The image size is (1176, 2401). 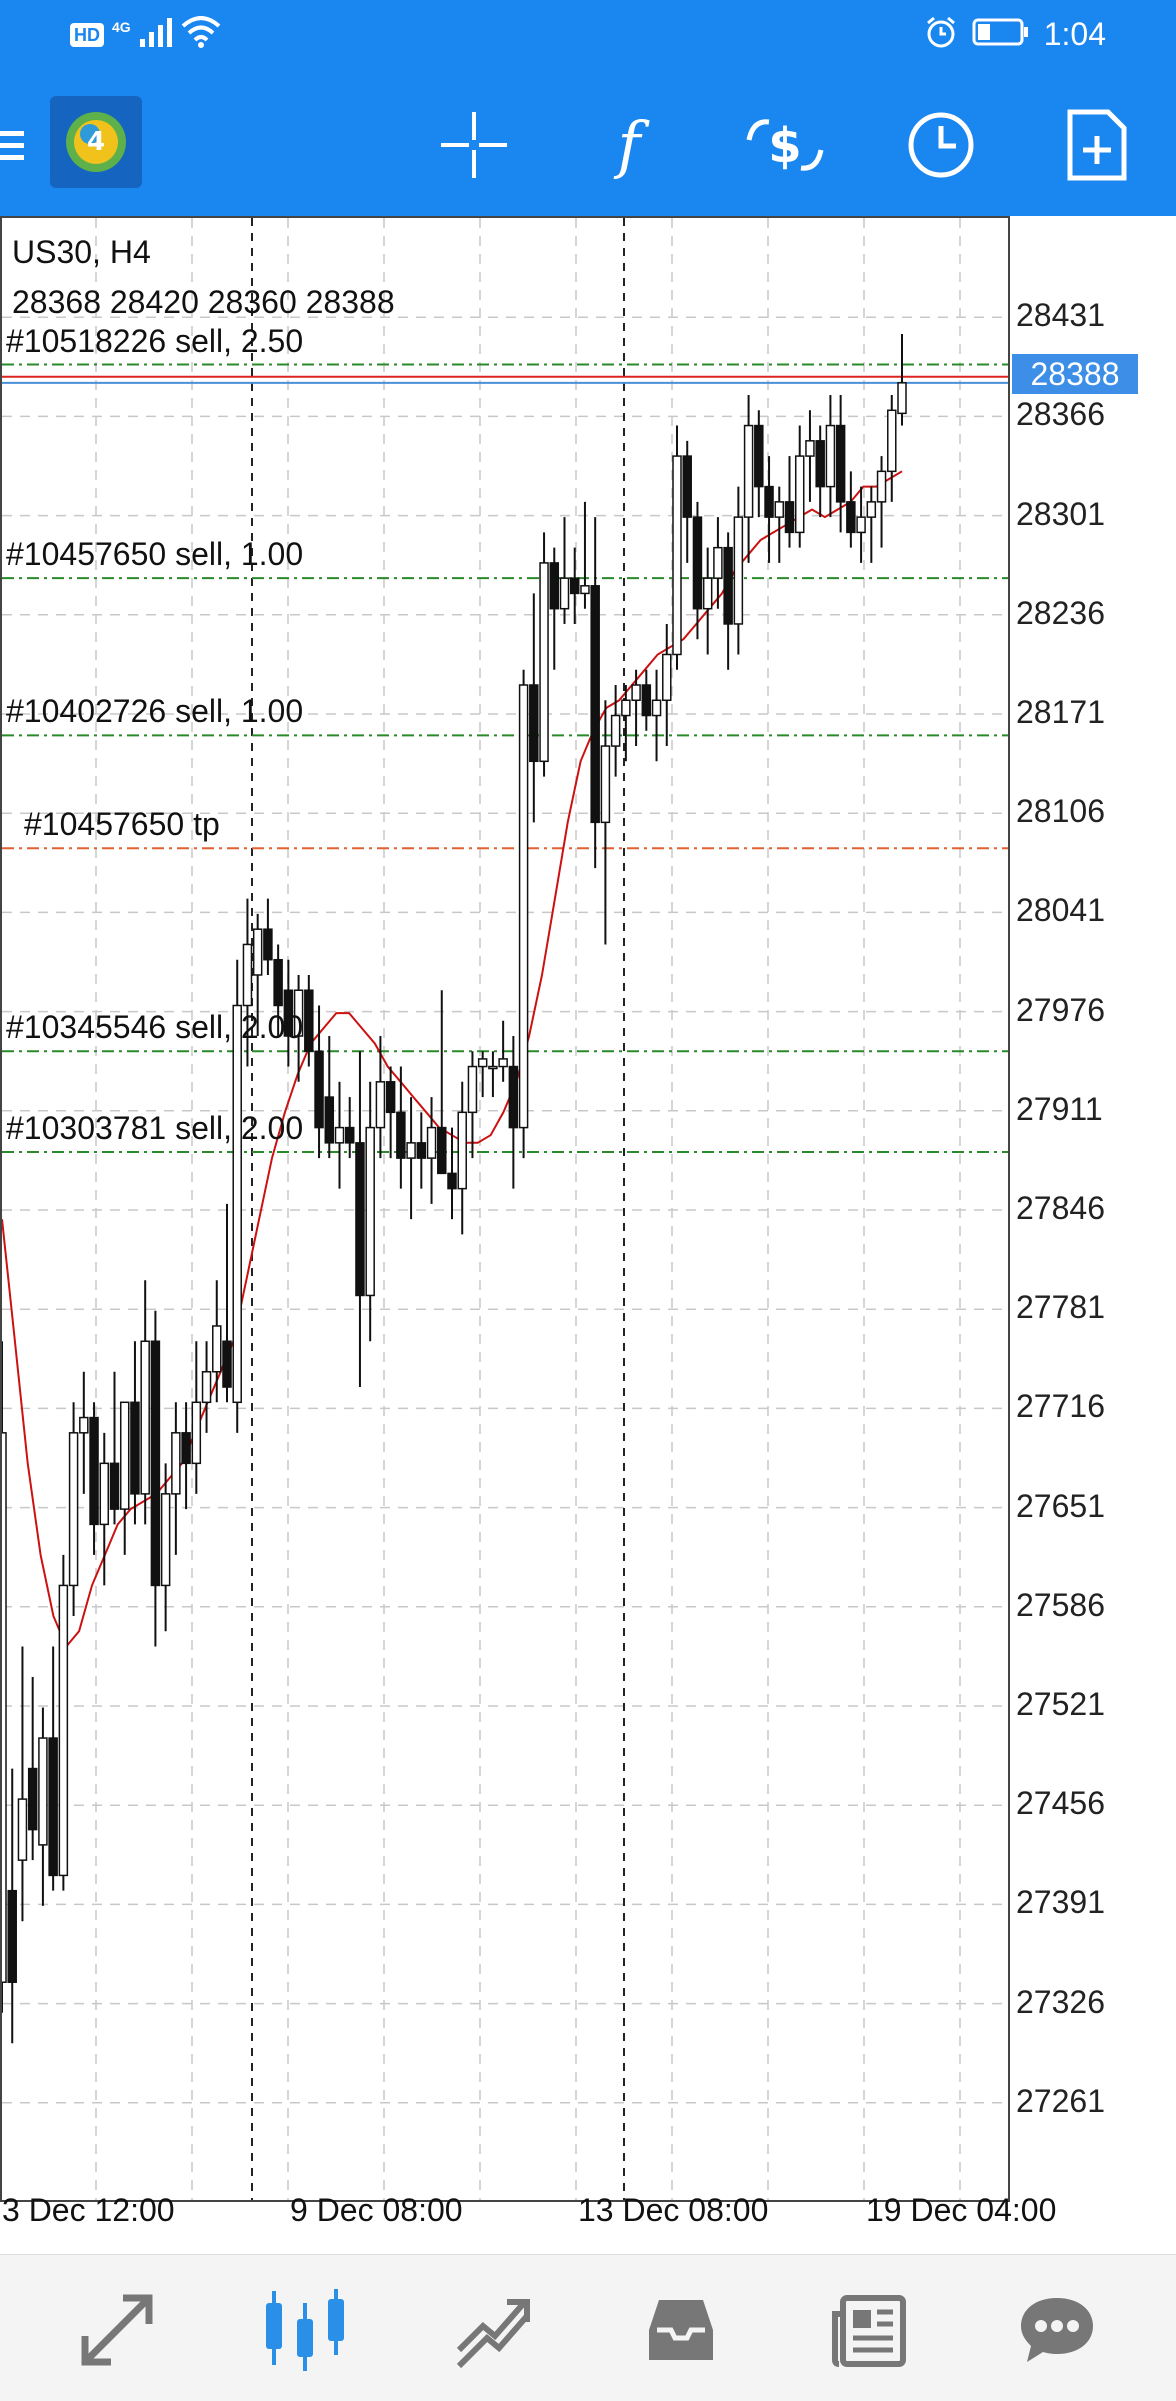 What do you see at coordinates (122, 824) in the screenshot?
I see `take-profit-label: #10457650 tp` at bounding box center [122, 824].